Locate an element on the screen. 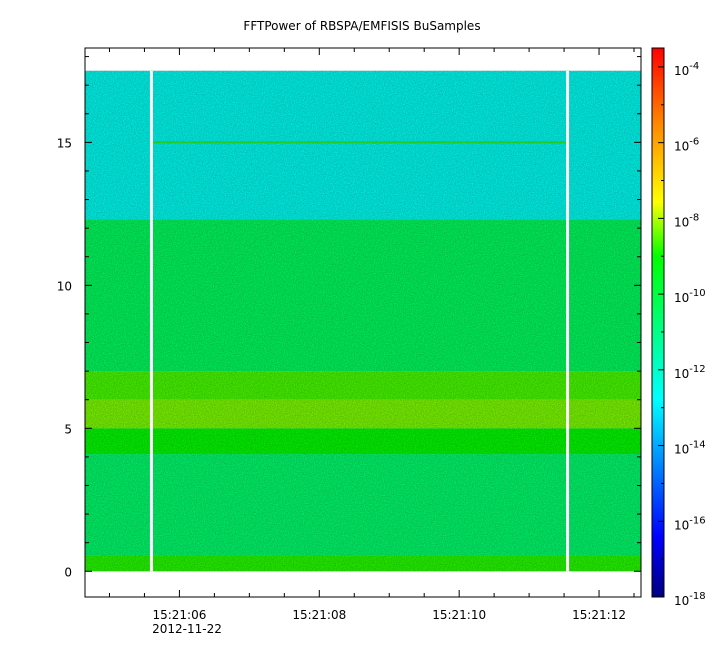  x-tick-label: 15:21:06 is located at coordinates (179, 615).